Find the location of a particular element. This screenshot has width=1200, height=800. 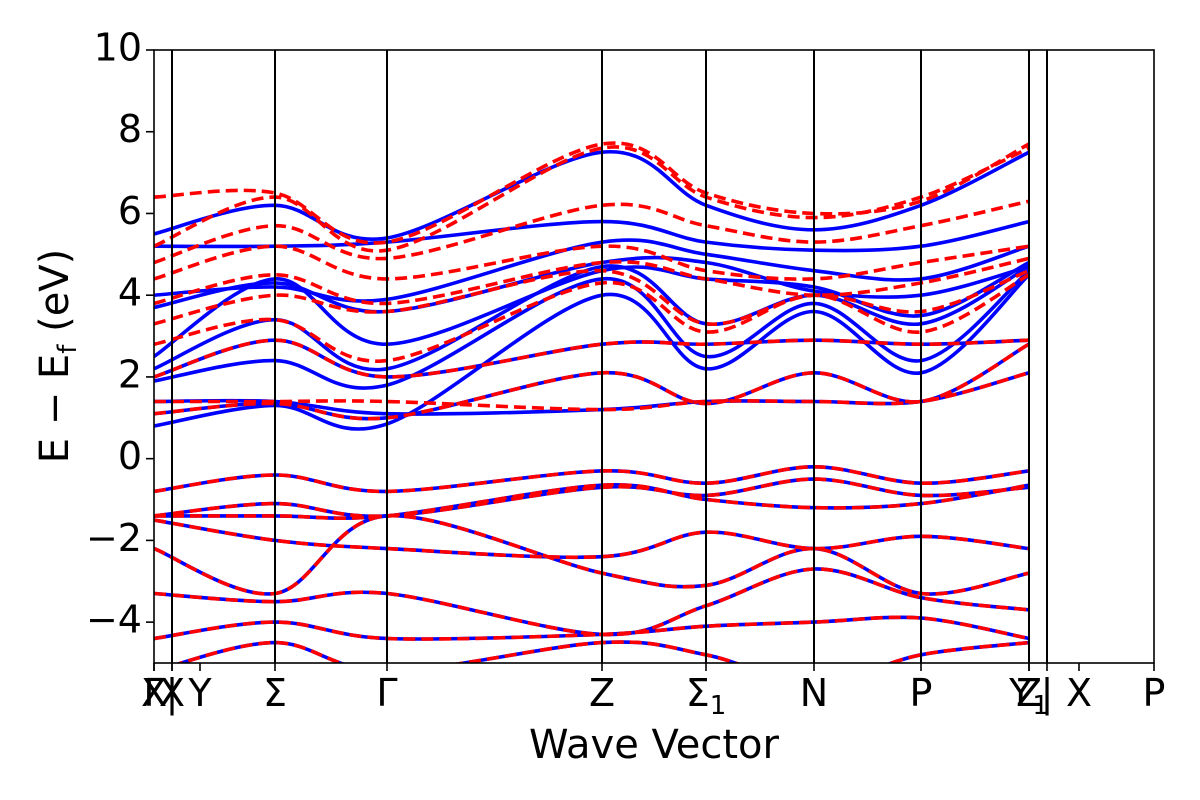

x-tick-label-0: X is located at coordinates (154, 693).